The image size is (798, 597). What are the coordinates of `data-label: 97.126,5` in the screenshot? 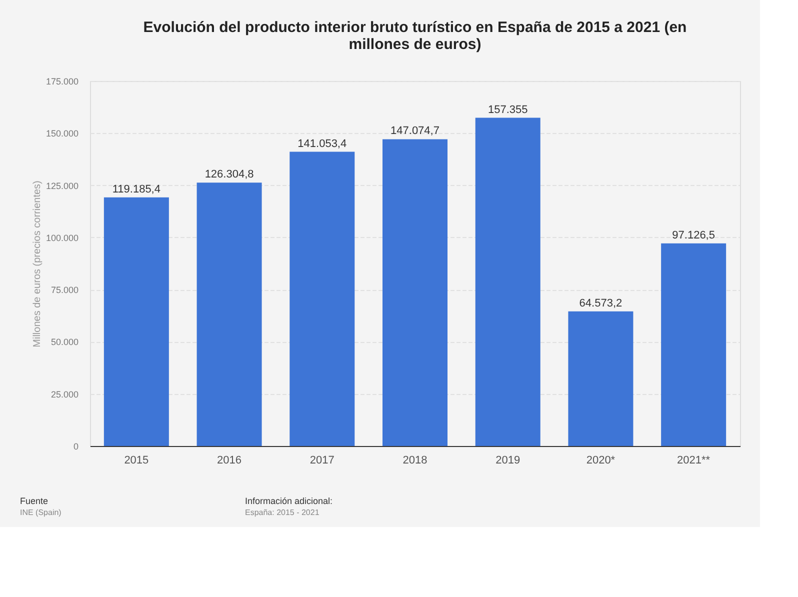 It's located at (693, 235).